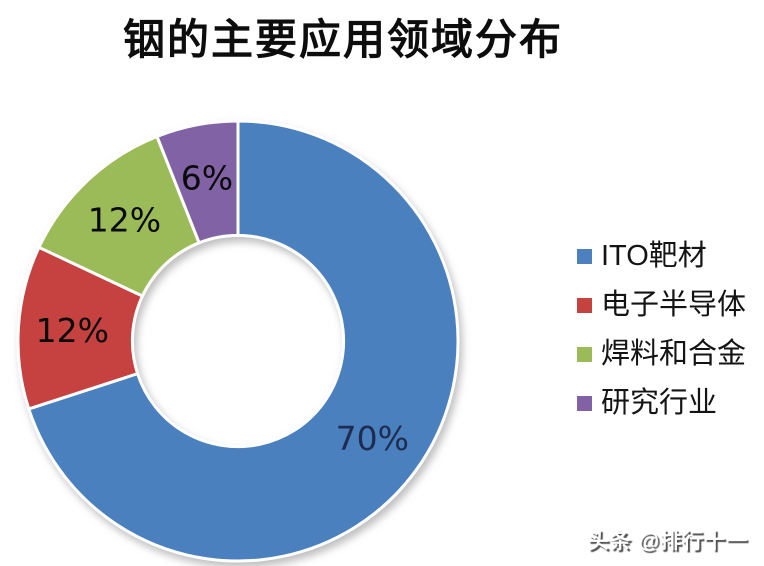 The width and height of the screenshot is (764, 566). I want to click on slice-label-0: 70%, so click(372, 438).